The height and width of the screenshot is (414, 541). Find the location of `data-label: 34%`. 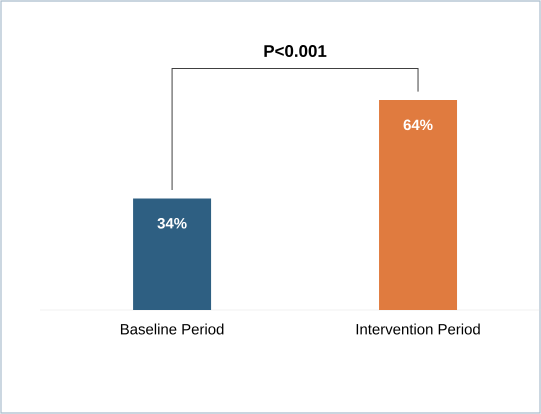

data-label: 34% is located at coordinates (172, 223).